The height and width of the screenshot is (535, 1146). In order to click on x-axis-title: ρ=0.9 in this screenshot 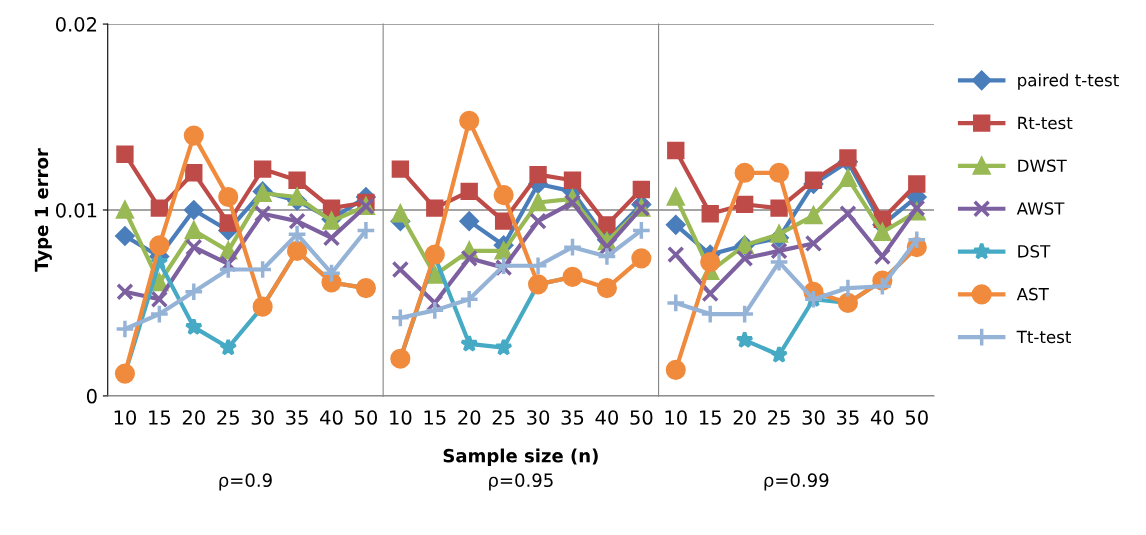, I will do `click(245, 482)`.